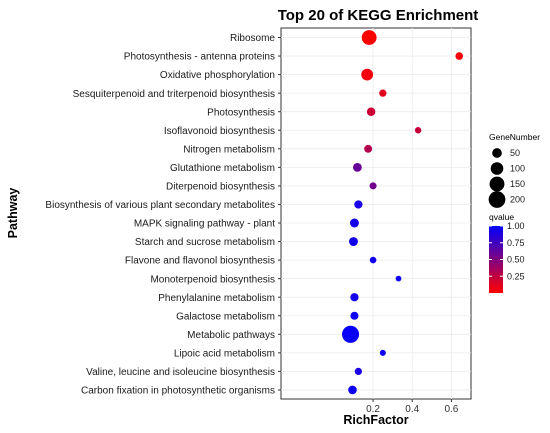 The image size is (550, 433). I want to click on color-legend-title: qvalue, so click(501, 217).